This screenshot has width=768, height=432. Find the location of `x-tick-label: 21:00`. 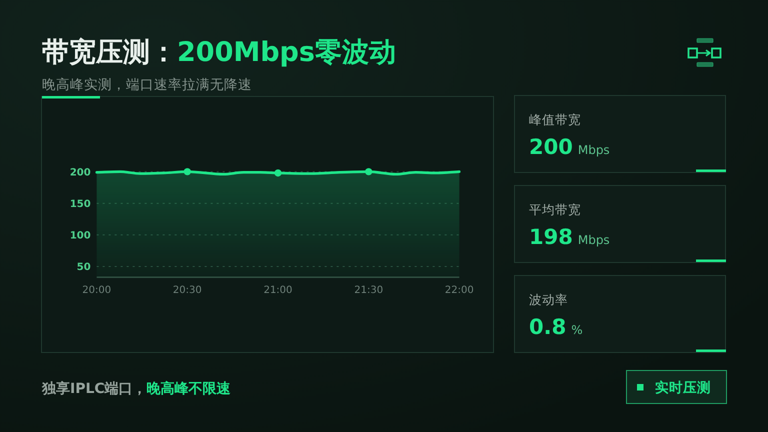

x-tick-label: 21:00 is located at coordinates (278, 290).